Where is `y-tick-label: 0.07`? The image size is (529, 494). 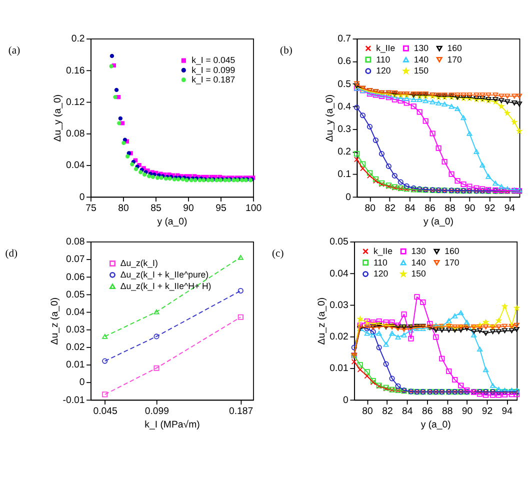
y-tick-label: 0.07 is located at coordinates (75, 260).